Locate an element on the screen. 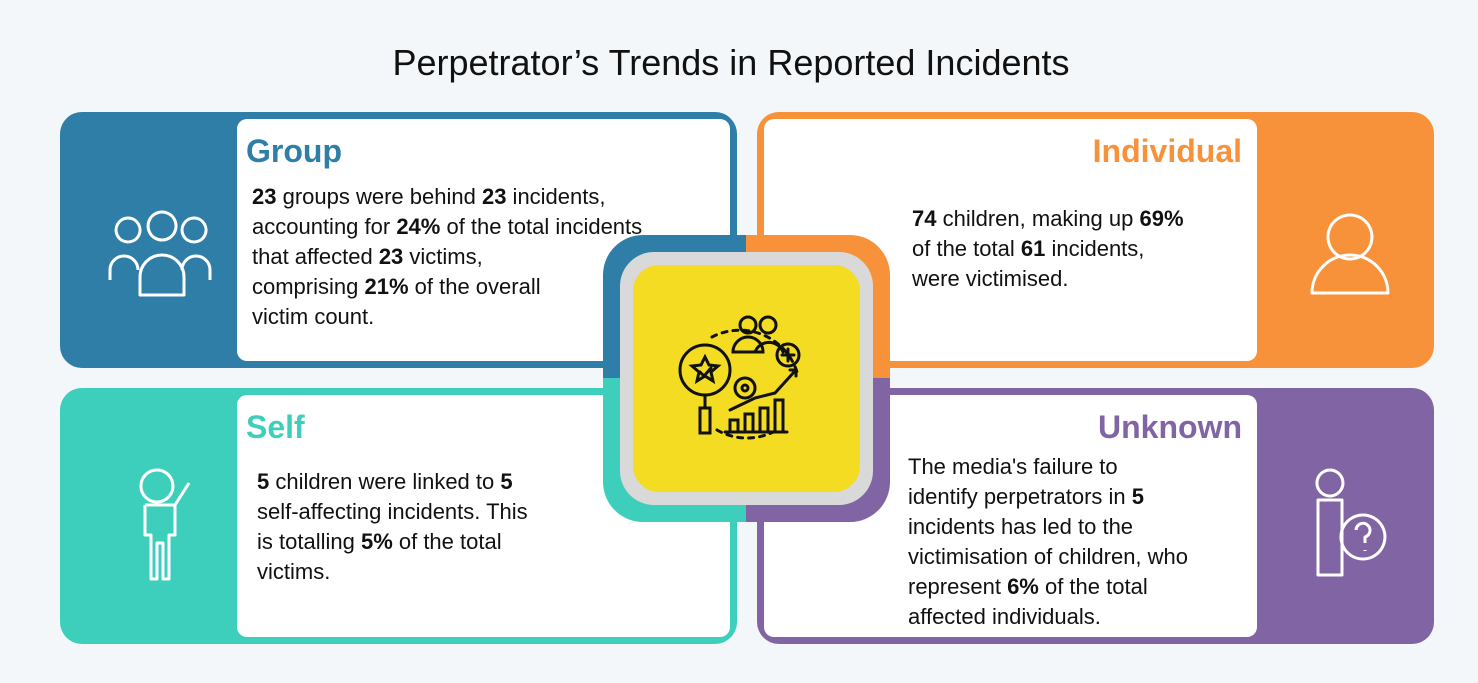 This screenshot has height=683, width=1478. text-run: incidents has led to the is located at coordinates (1020, 526).